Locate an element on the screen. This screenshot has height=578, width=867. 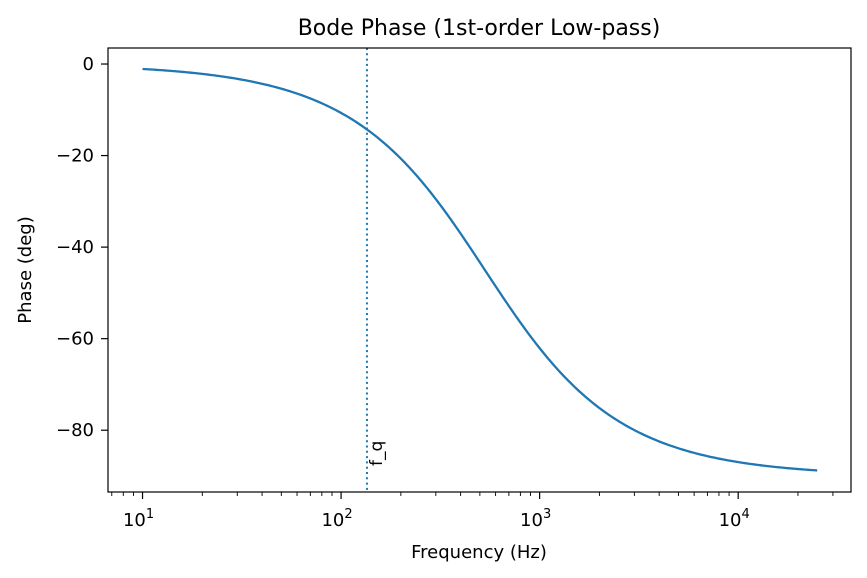
y-tick-label: −40 is located at coordinates (75, 247).